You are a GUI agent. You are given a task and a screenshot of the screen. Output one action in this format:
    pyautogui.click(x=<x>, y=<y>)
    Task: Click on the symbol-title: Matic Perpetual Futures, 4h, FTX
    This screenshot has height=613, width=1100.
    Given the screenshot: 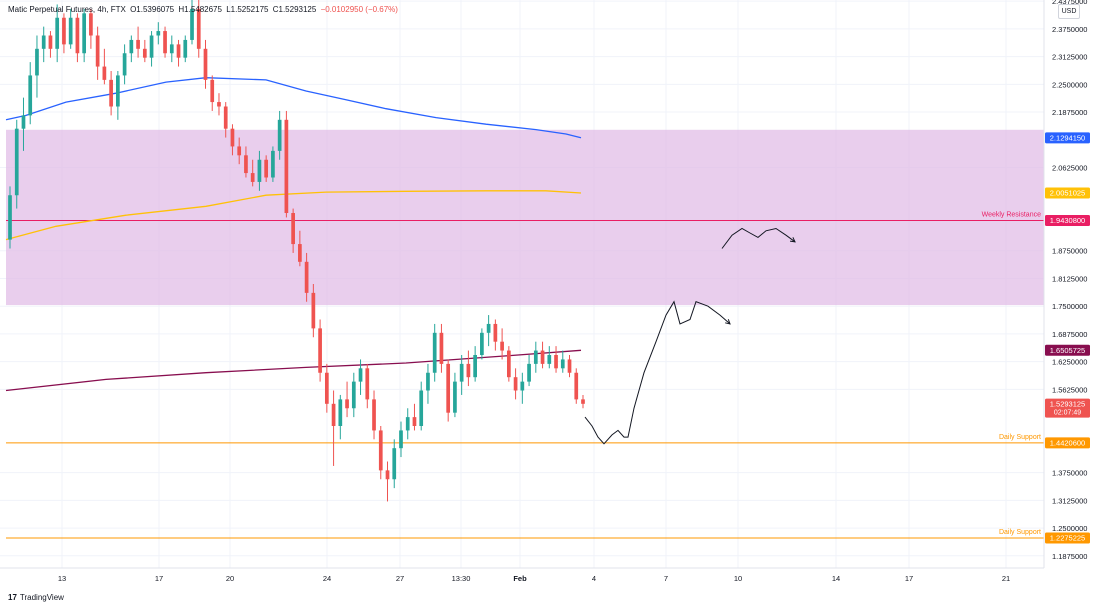 What is the action you would take?
    pyautogui.click(x=67, y=9)
    